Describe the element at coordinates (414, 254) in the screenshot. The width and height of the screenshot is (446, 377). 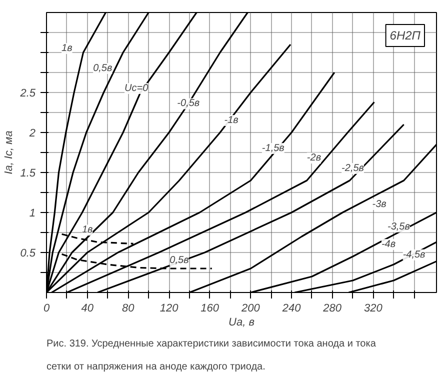
I see `annotation: -4,5в` at that location.